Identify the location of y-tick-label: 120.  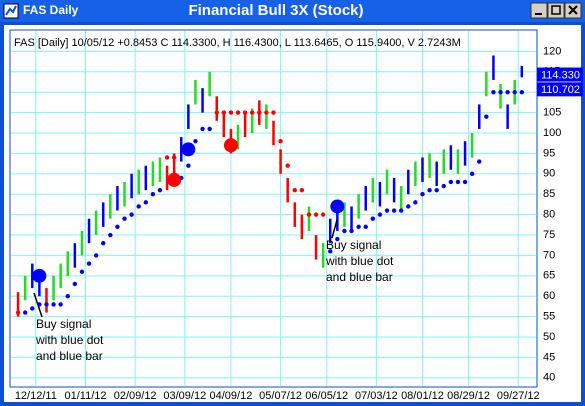
(552, 51).